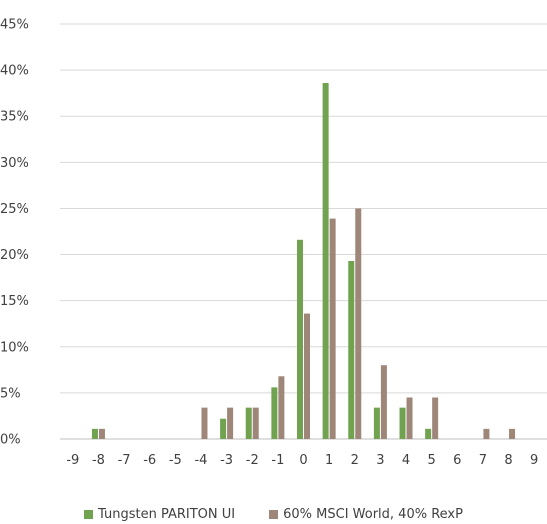 The width and height of the screenshot is (547, 524). Describe the element at coordinates (175, 460) in the screenshot. I see `x-tick-label: -5` at that location.